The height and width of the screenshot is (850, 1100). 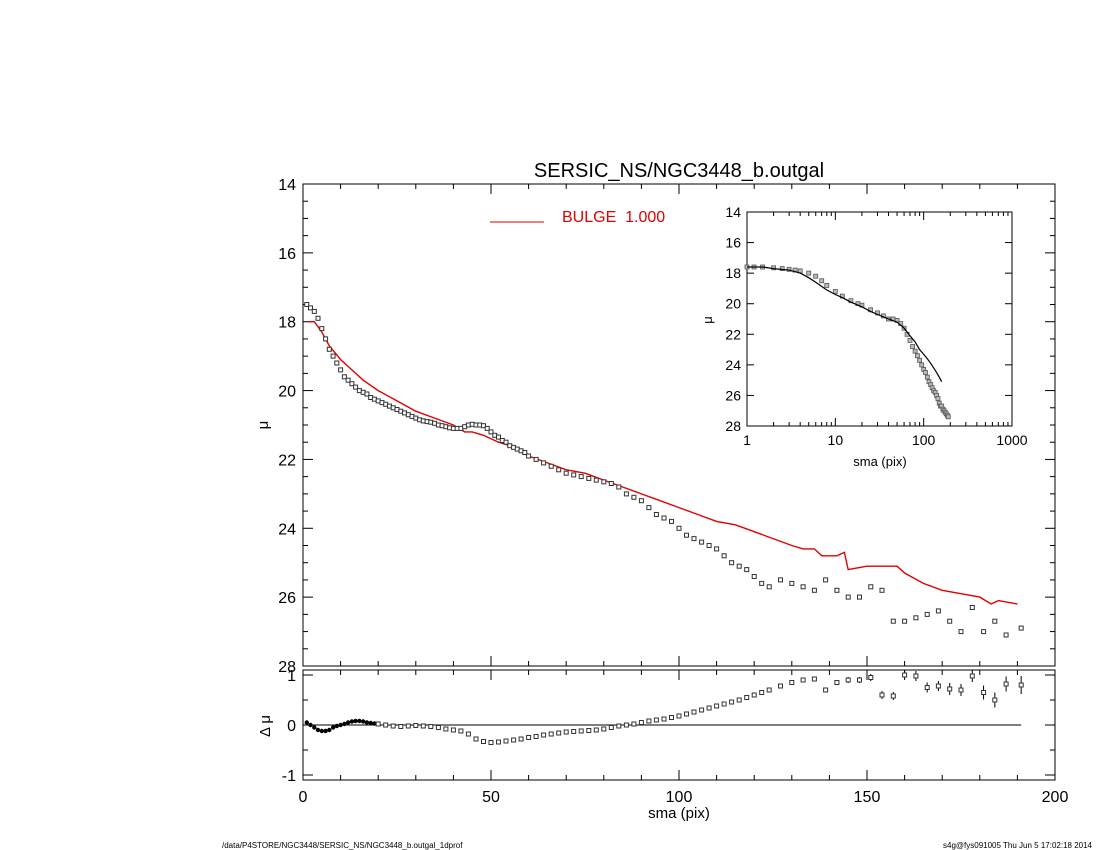 I want to click on inset-plot-marks, so click(x=847, y=342).